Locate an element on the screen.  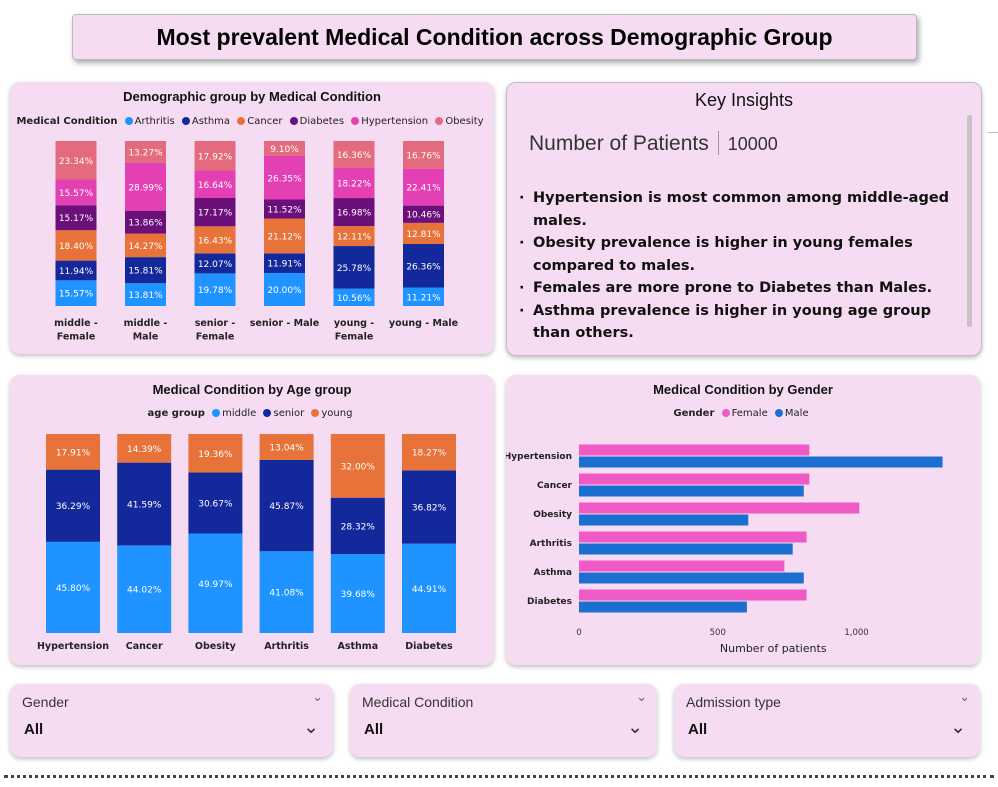
data-label: 13.81% is located at coordinates (145, 296).